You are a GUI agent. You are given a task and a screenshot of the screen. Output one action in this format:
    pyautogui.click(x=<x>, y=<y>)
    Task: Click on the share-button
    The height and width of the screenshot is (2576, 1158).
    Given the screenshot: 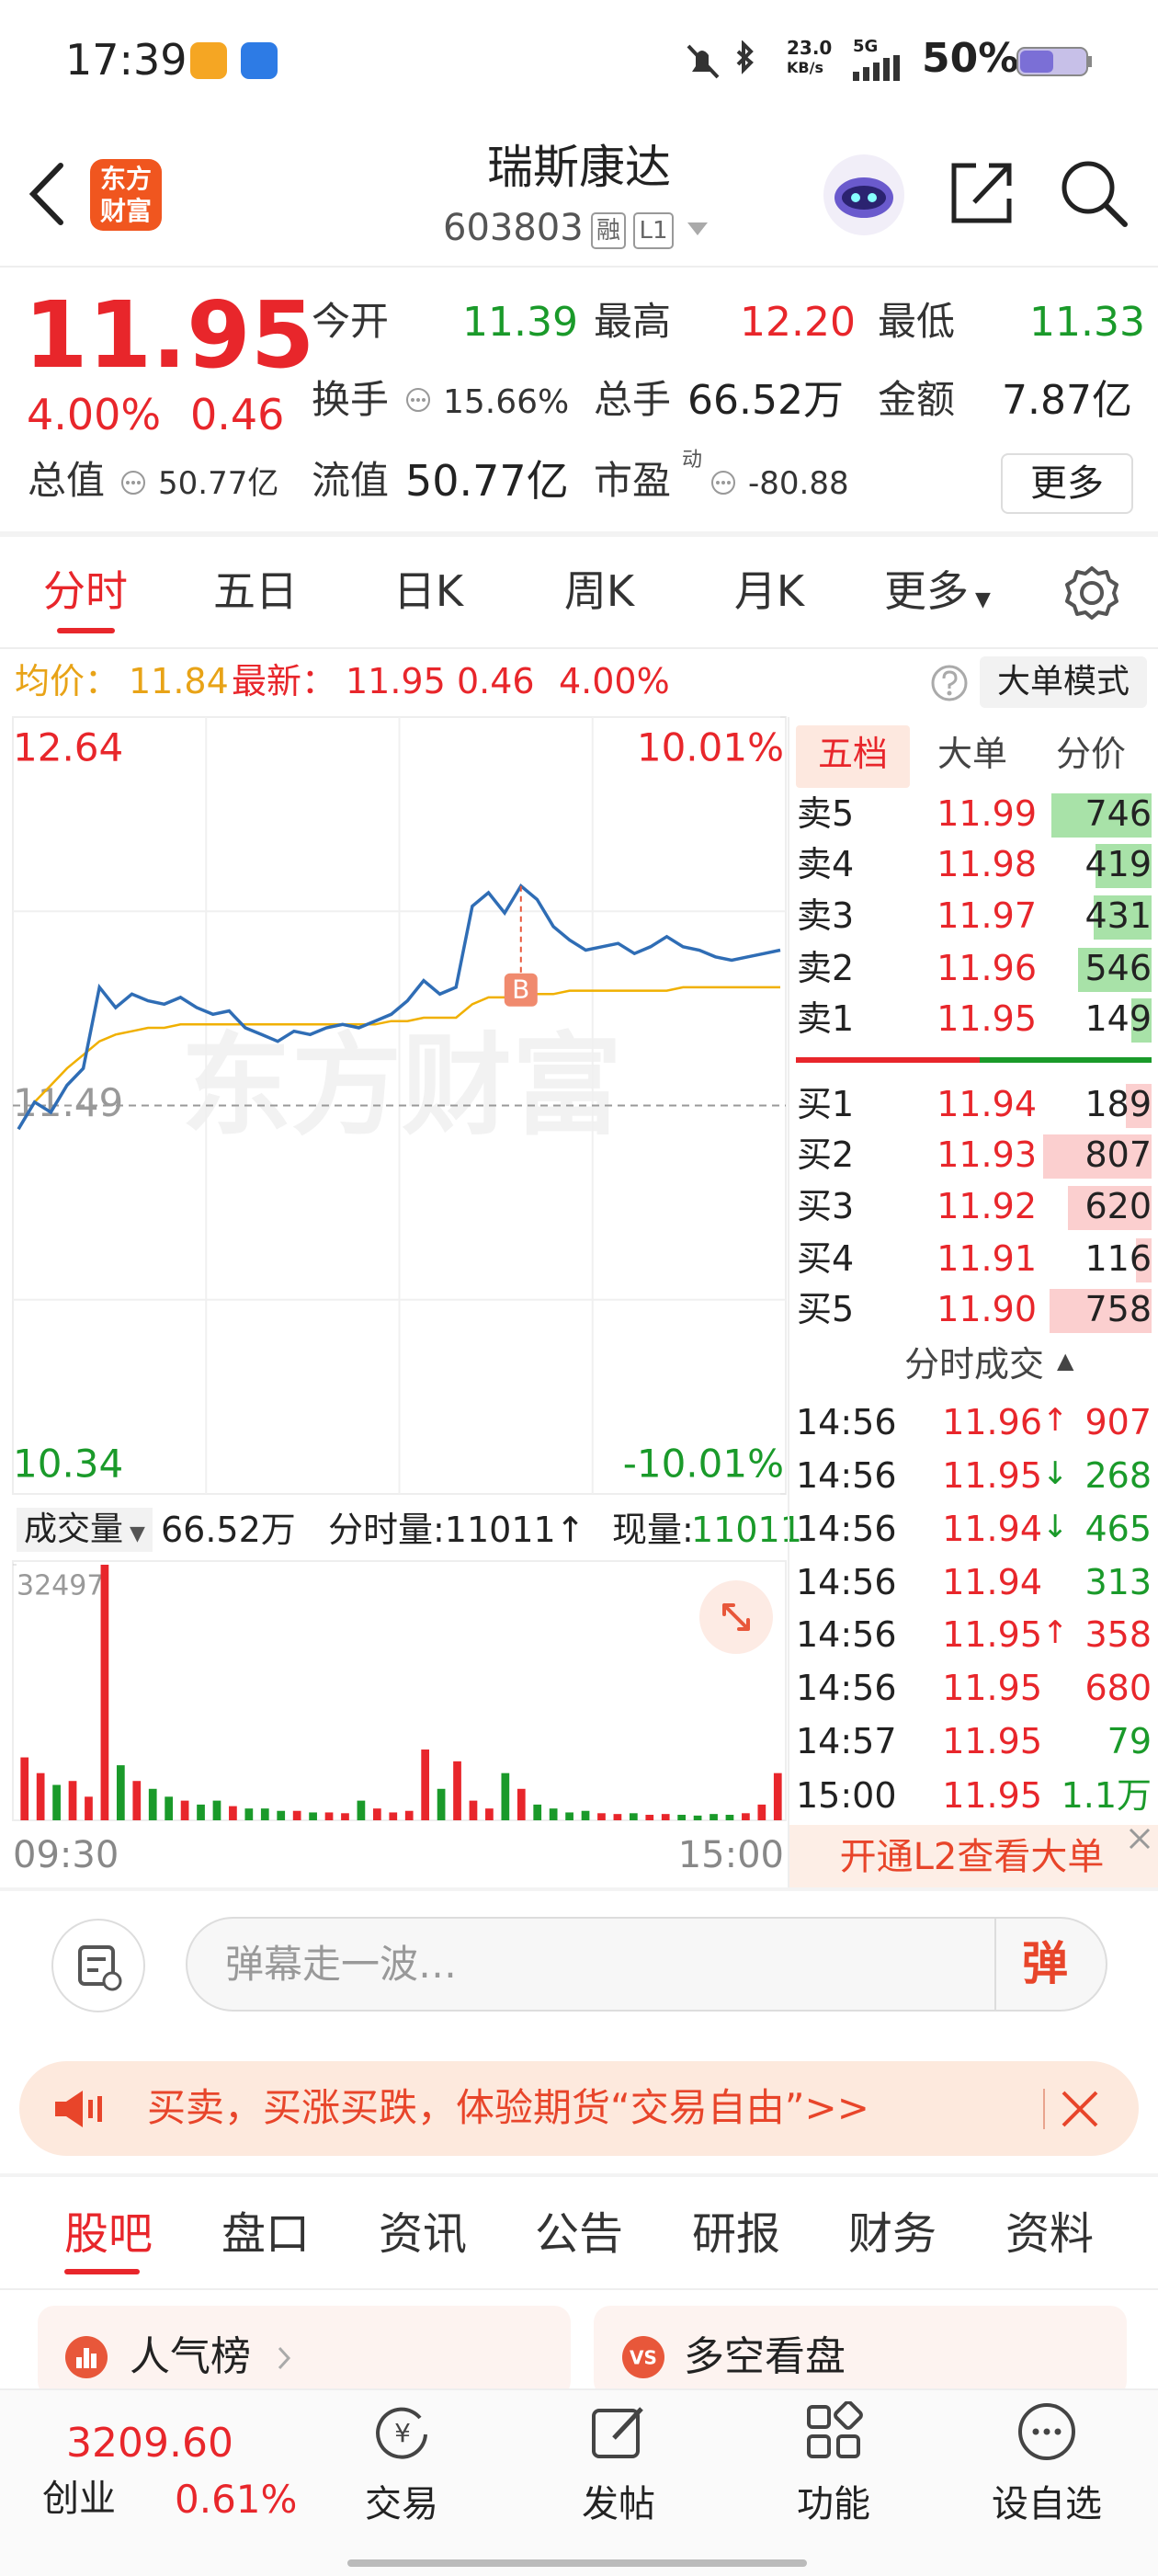 What is the action you would take?
    pyautogui.click(x=982, y=192)
    